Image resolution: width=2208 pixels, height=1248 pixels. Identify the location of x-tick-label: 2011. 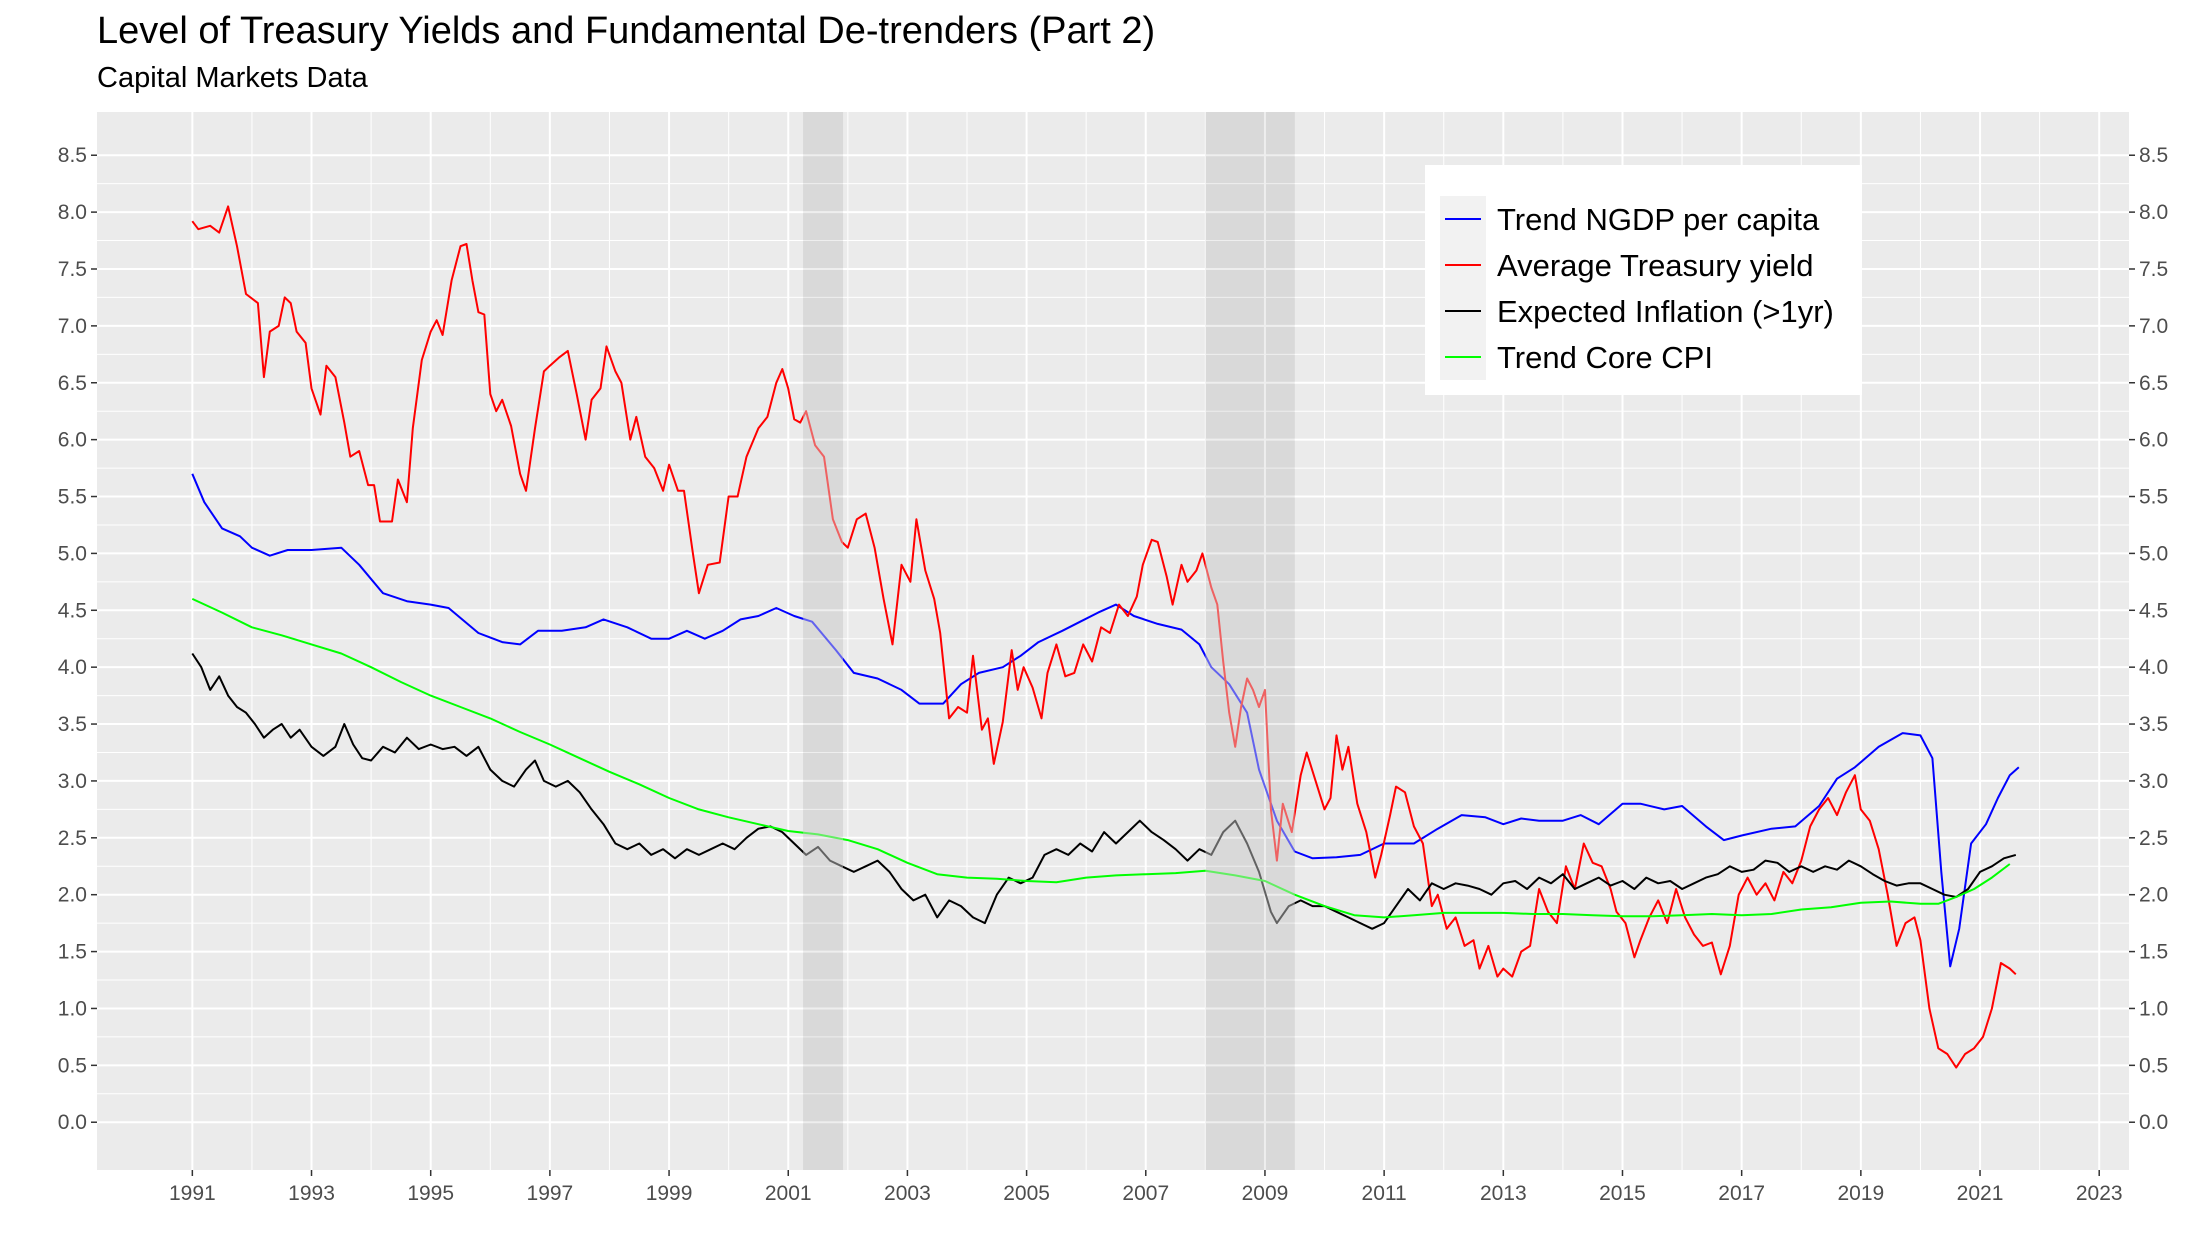
(1384, 1193).